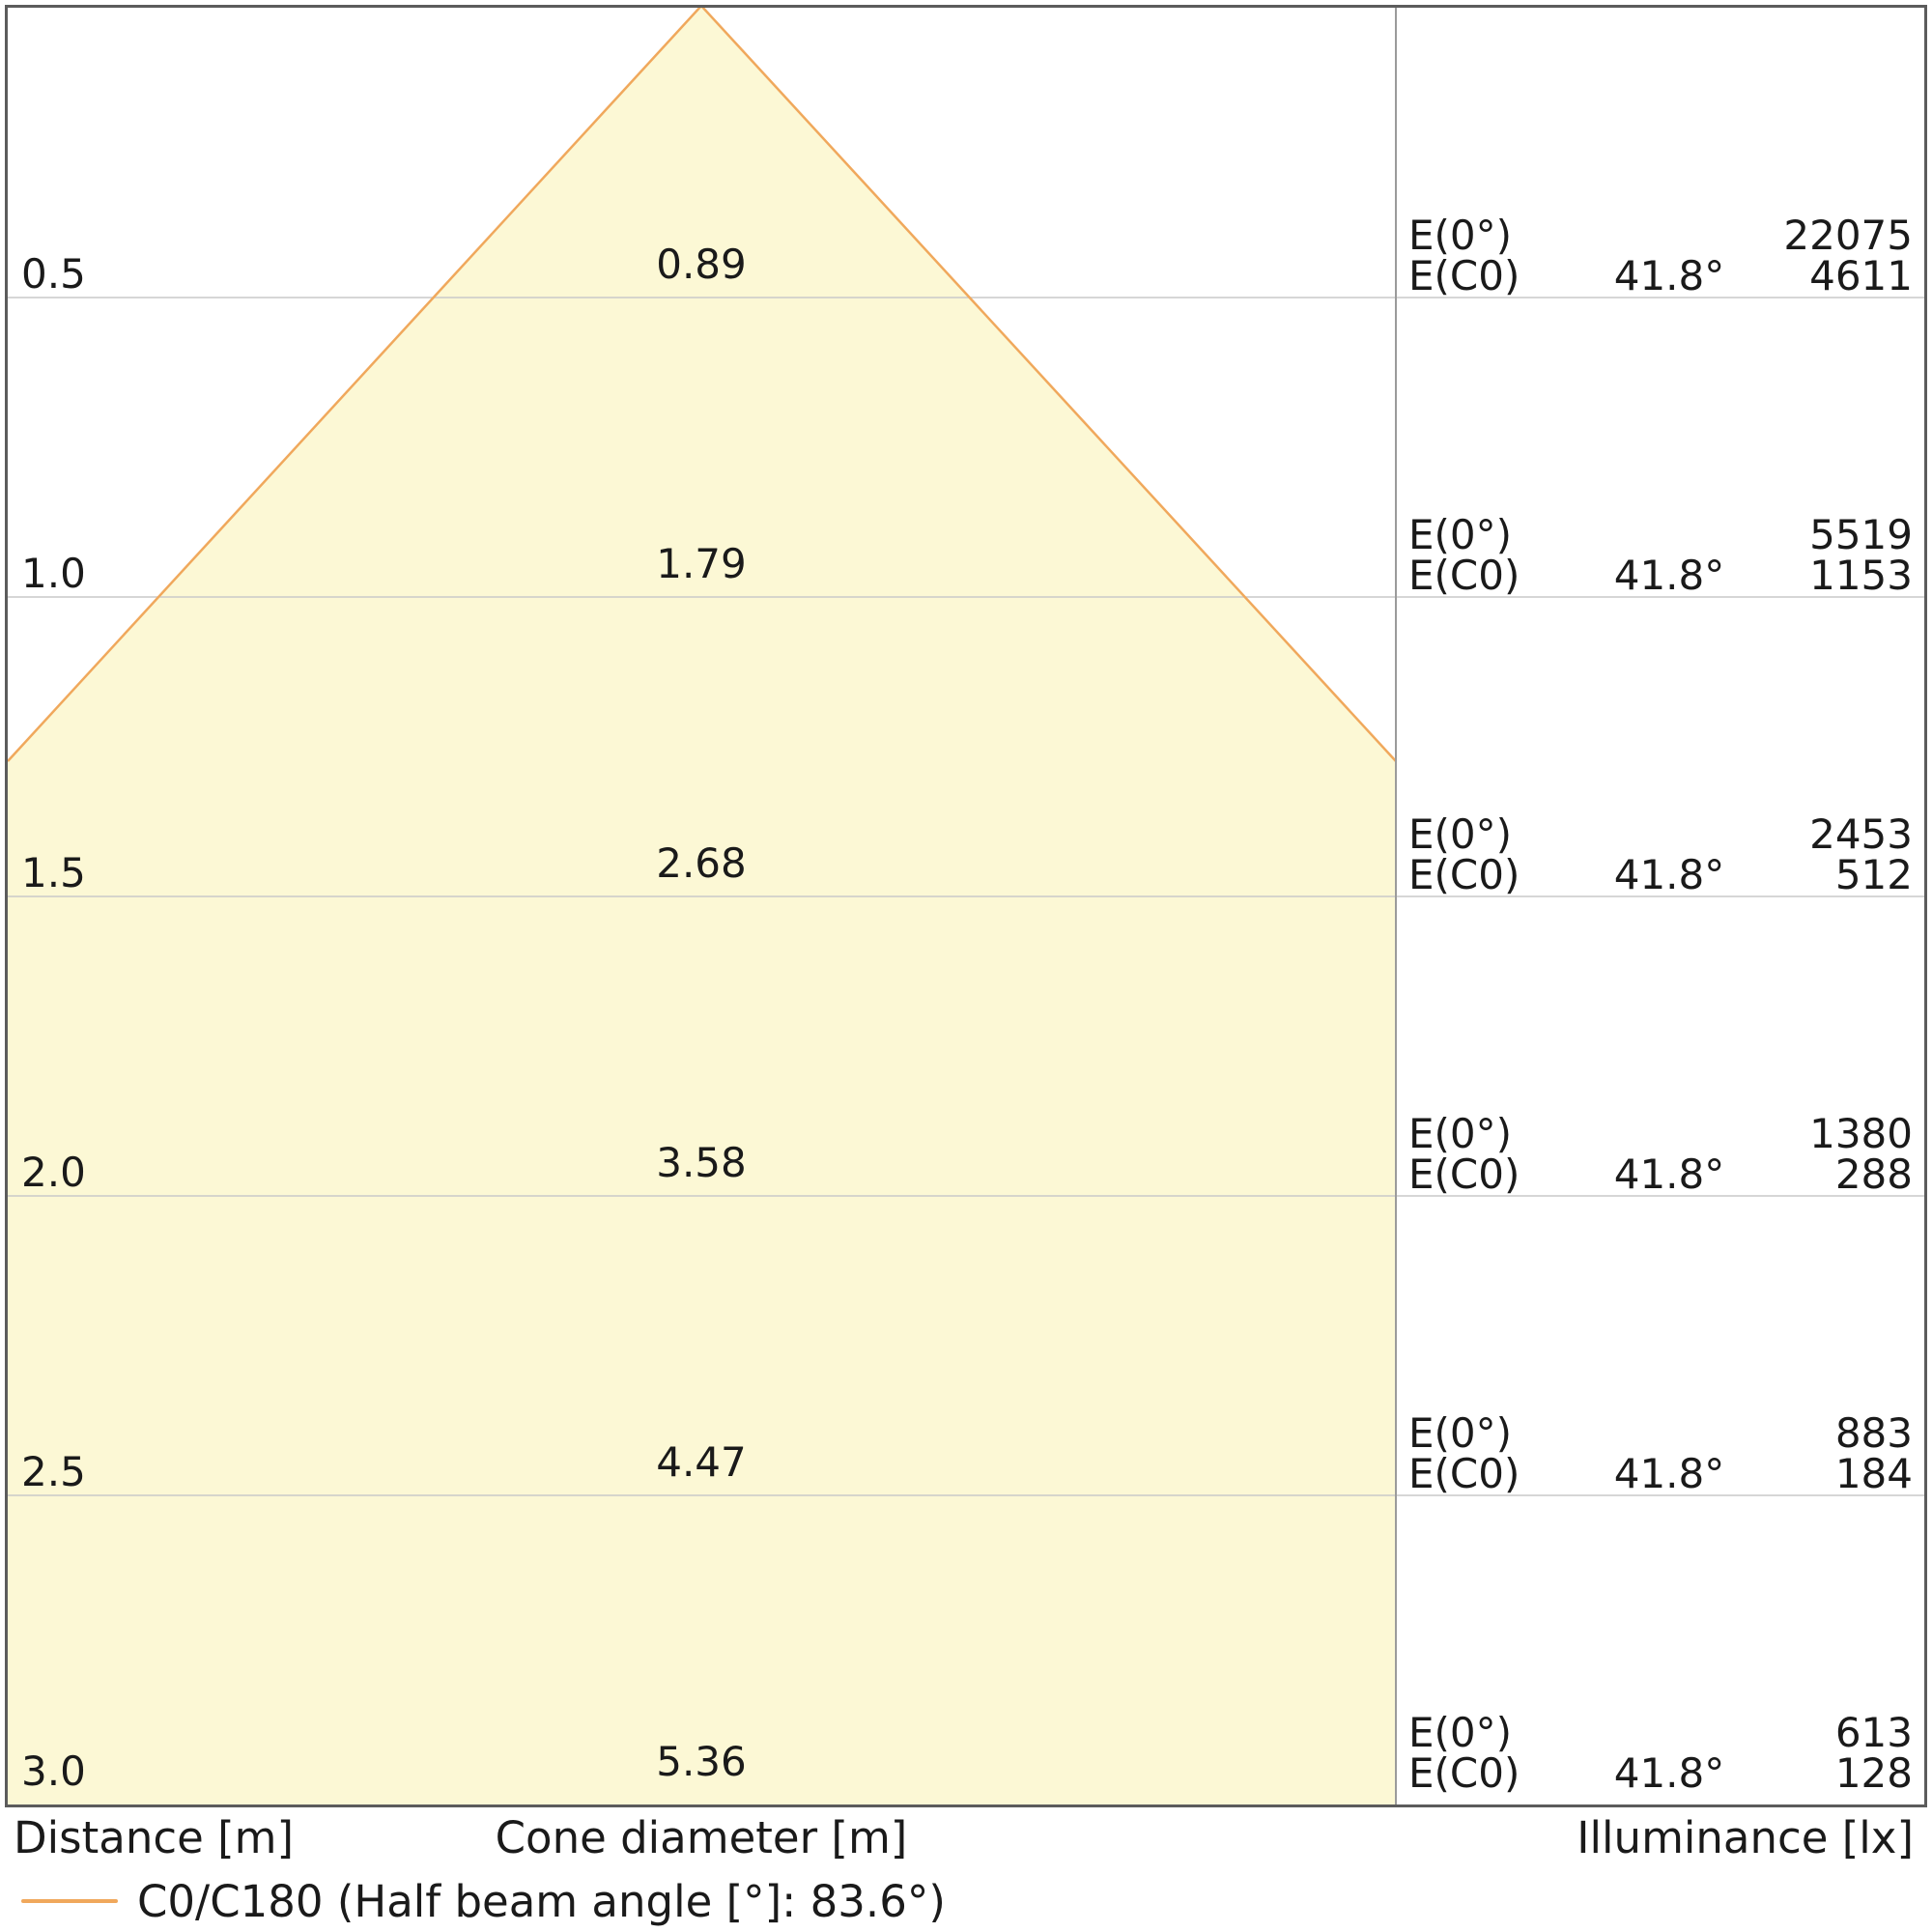  Describe the element at coordinates (1745, 1837) in the screenshot. I see `illuminance-axis-label: Illuminance [lx]` at that location.